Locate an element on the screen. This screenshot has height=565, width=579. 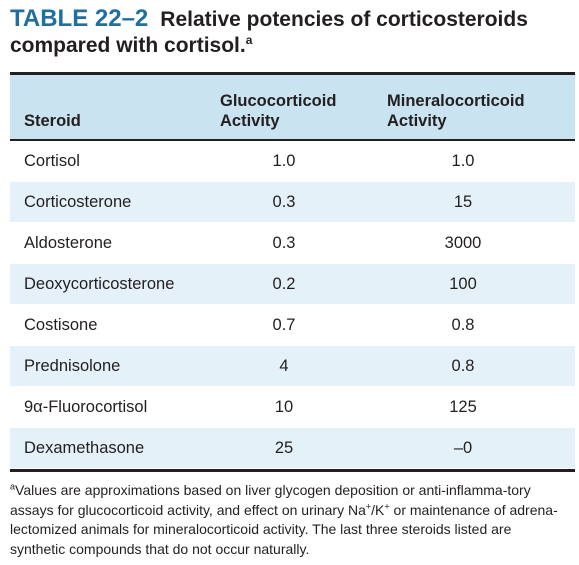
cell-steroid: Cortisol is located at coordinates (52, 161).